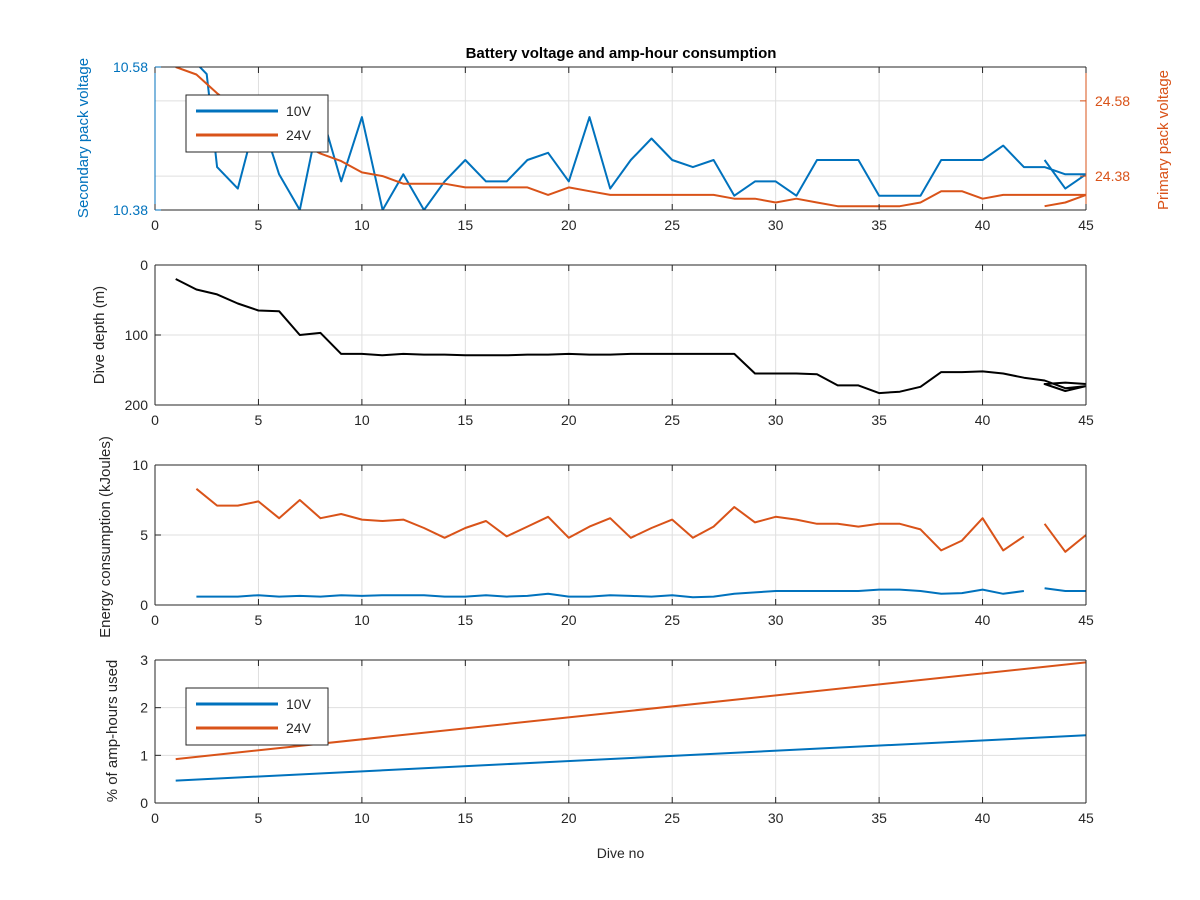 Image resolution: width=1200 pixels, height=900 pixels. Describe the element at coordinates (630, 336) in the screenshot. I see `series-line-depth` at that location.